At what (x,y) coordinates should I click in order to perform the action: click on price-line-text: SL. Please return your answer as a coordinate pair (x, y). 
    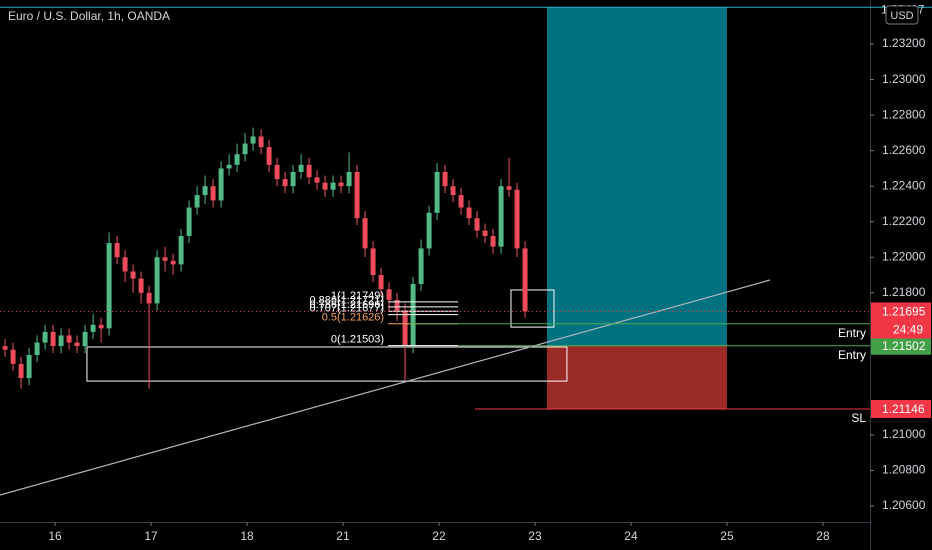
    Looking at the image, I should click on (858, 418).